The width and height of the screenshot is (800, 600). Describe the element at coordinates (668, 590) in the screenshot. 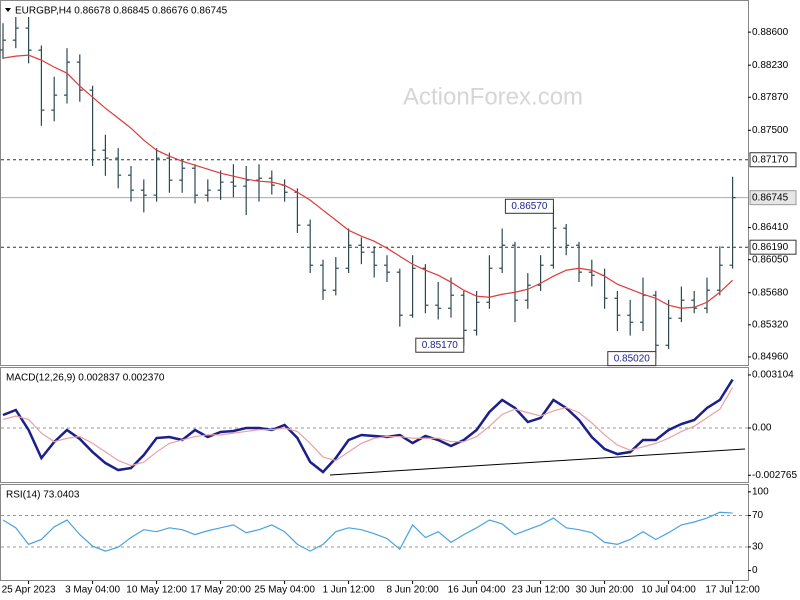

I see `x-tick-label: 10 Jul 04:00` at that location.